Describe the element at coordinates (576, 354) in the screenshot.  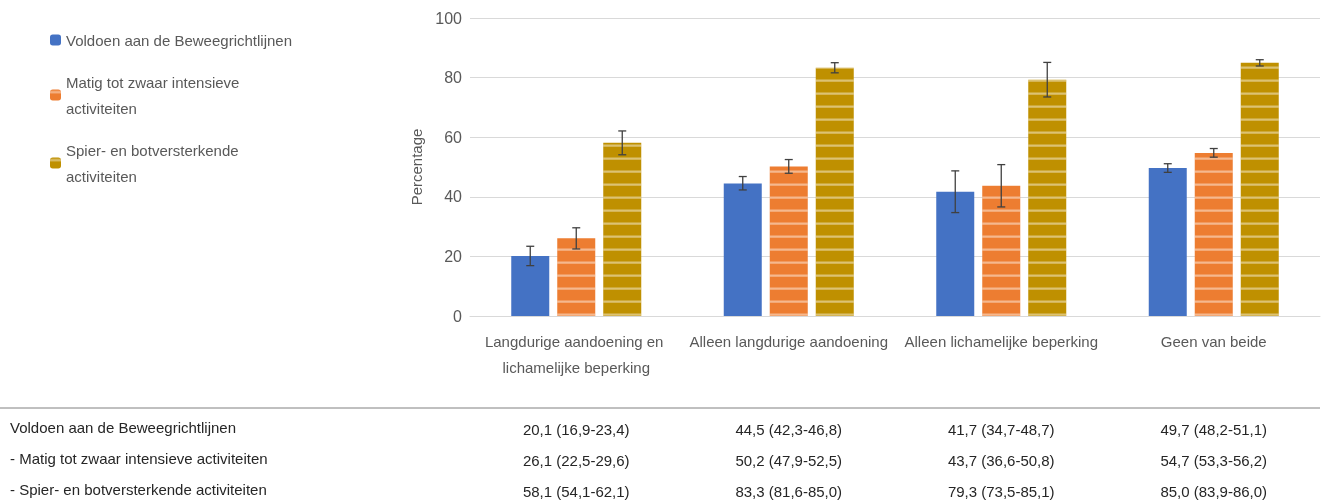
I see `x-tick-label: Langdurige aandoening en lichamelijke beperking` at that location.